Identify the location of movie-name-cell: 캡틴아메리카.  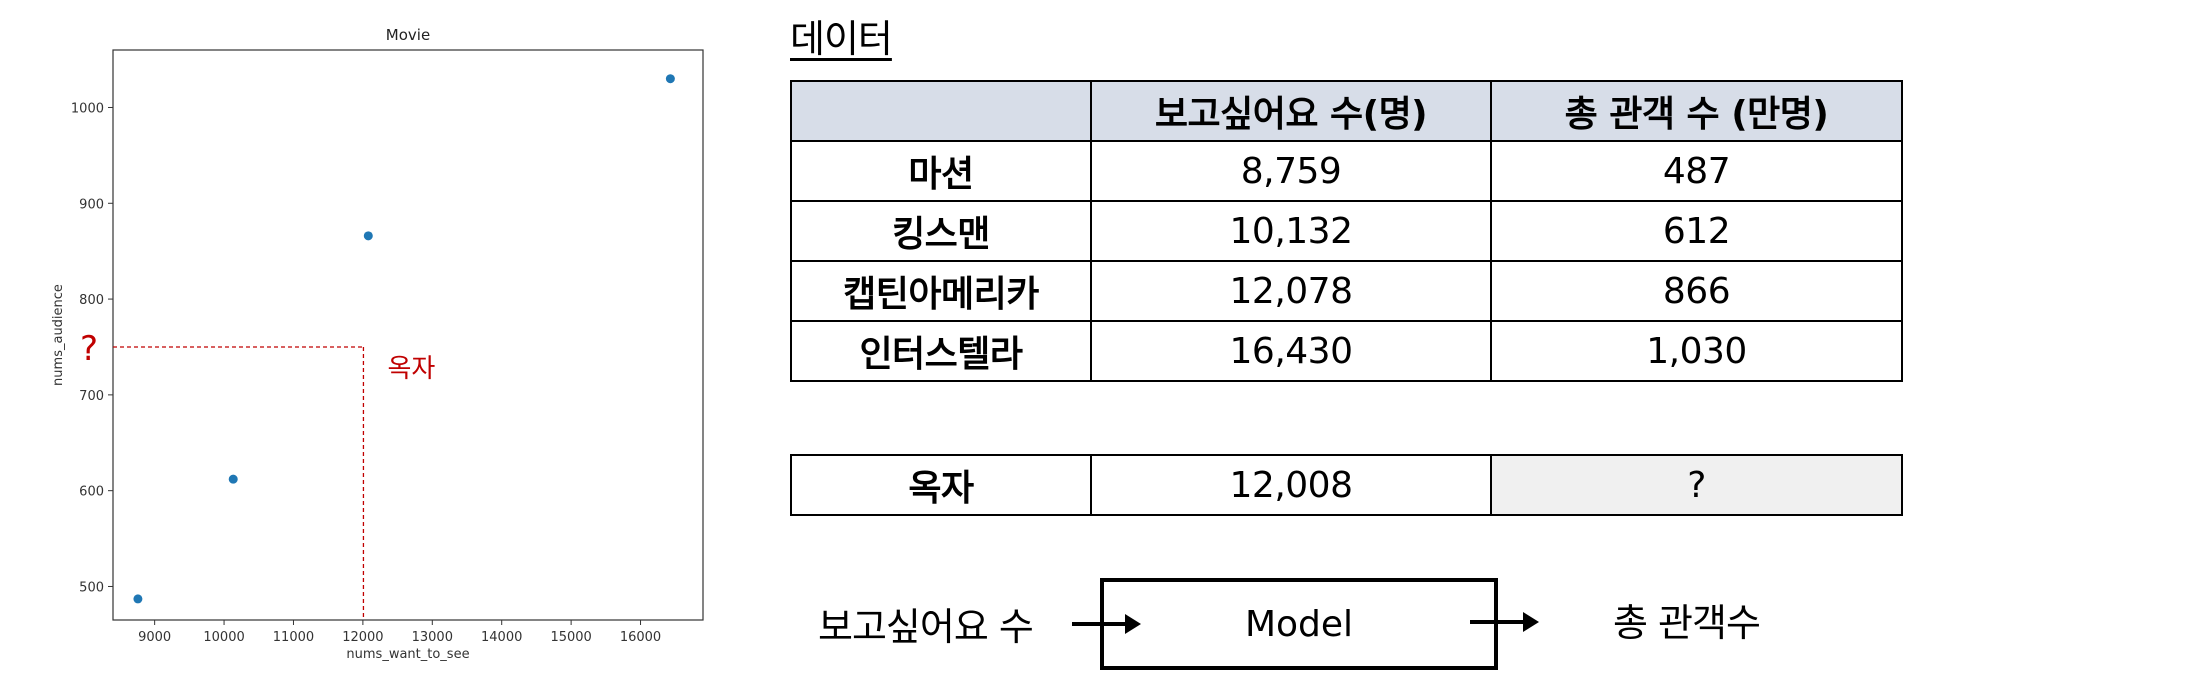
(941, 291).